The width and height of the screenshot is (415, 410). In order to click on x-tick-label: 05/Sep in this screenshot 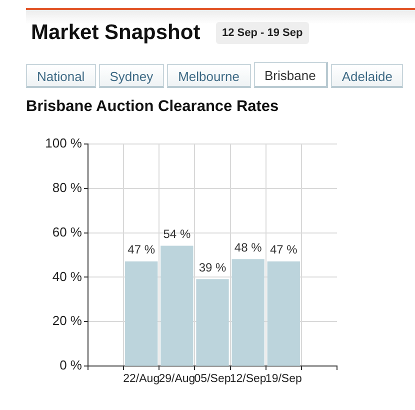, I will do `click(212, 379)`.